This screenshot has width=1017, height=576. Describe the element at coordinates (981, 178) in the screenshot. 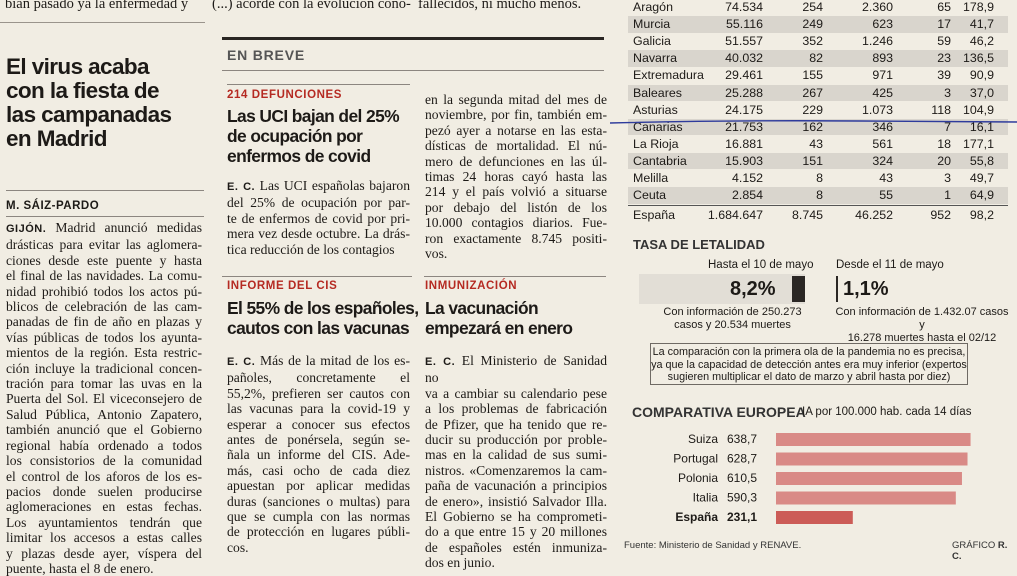

I see `table-cell: 49,7` at that location.